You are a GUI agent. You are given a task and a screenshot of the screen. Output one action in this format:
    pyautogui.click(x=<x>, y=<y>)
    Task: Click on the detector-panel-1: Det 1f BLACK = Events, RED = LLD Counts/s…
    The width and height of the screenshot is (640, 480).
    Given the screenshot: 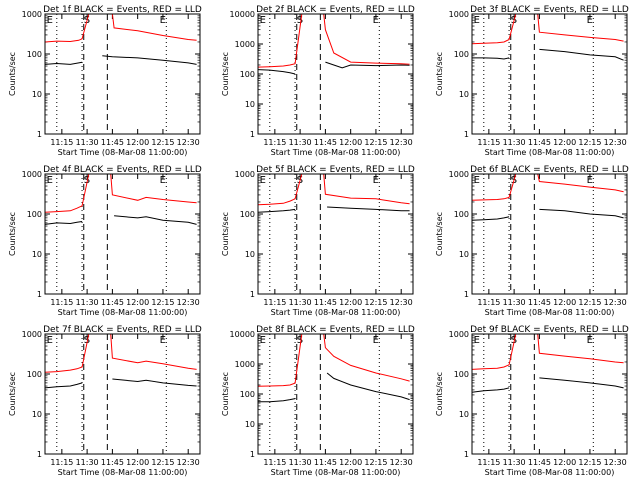 What is the action you would take?
    pyautogui.click(x=105, y=81)
    